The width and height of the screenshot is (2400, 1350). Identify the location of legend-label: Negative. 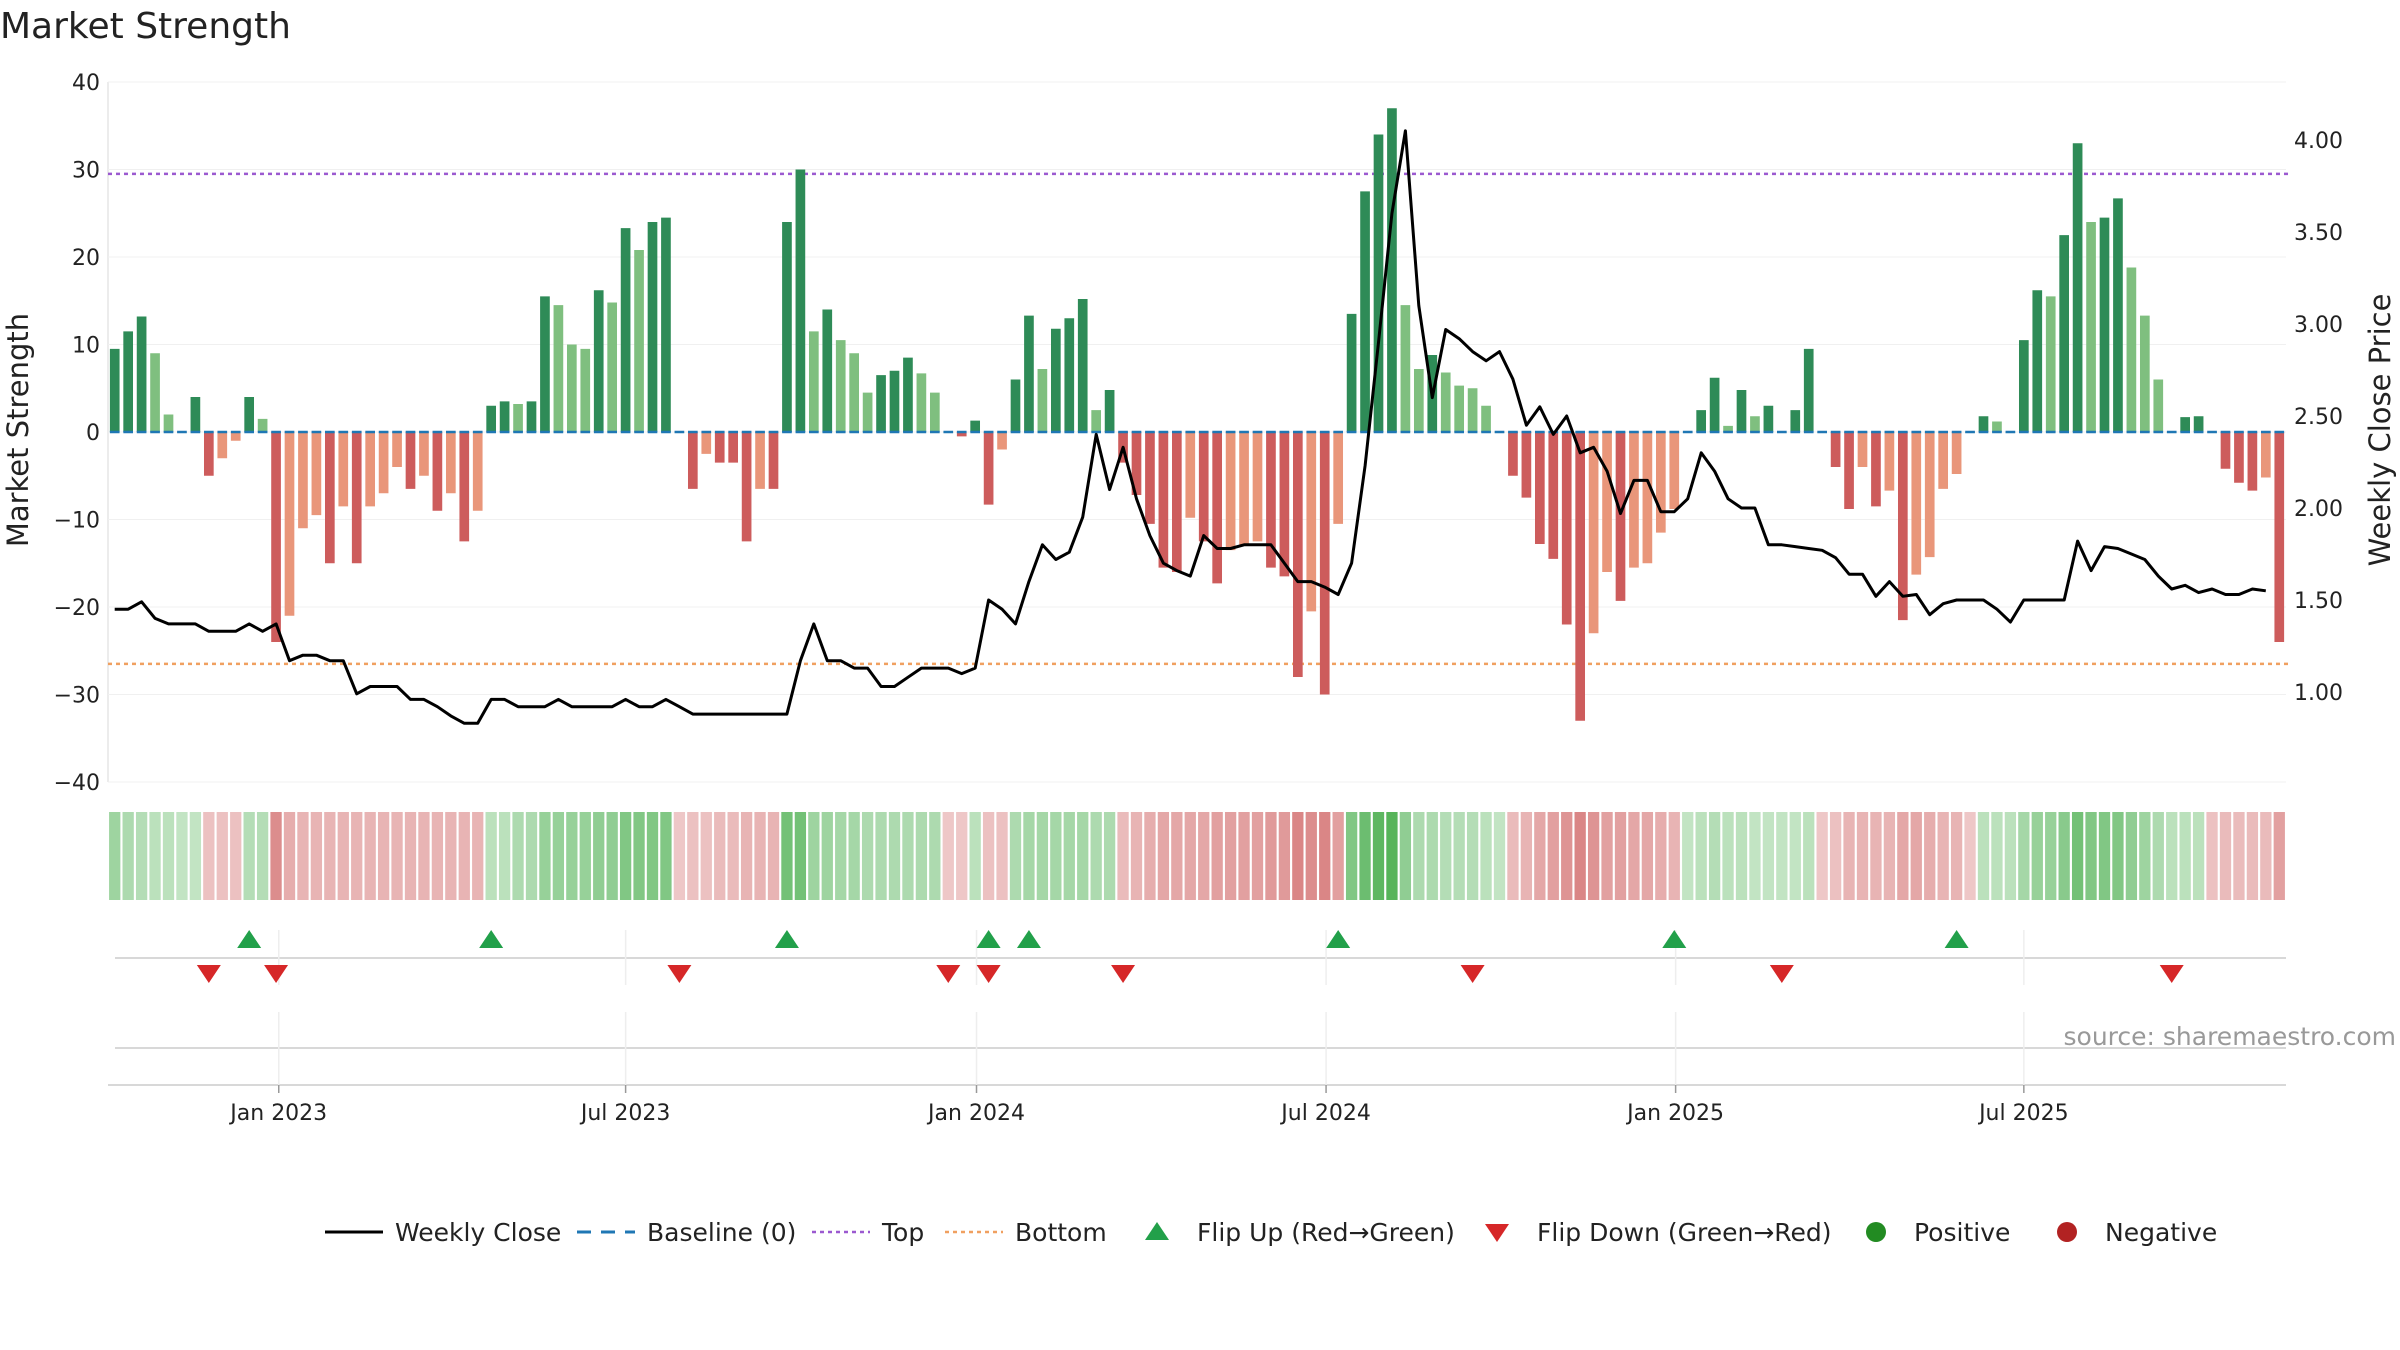
(2161, 1232).